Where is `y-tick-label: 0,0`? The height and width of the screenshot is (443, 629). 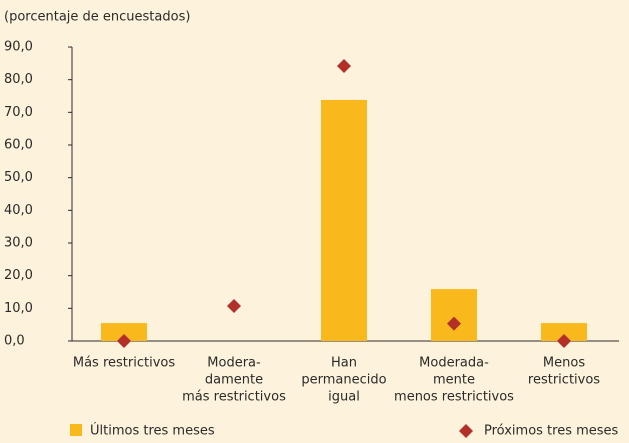 y-tick-label: 0,0 is located at coordinates (14, 341).